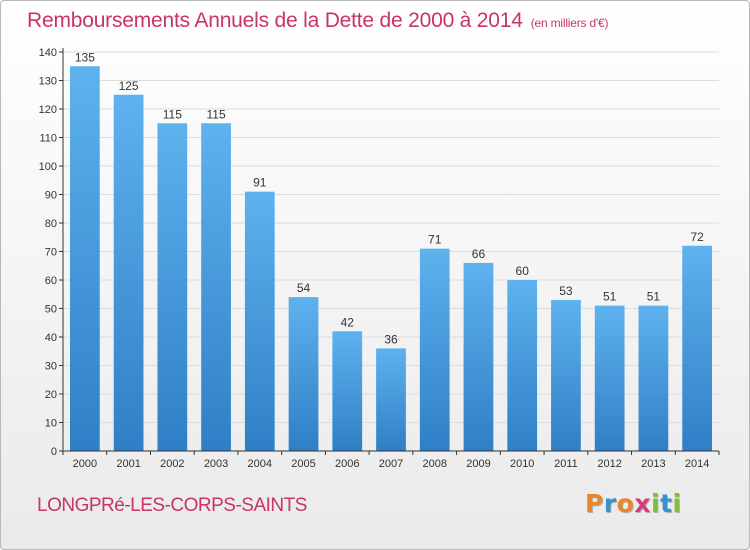 The image size is (750, 550). What do you see at coordinates (48, 53) in the screenshot?
I see `y-tick-label: 140` at bounding box center [48, 53].